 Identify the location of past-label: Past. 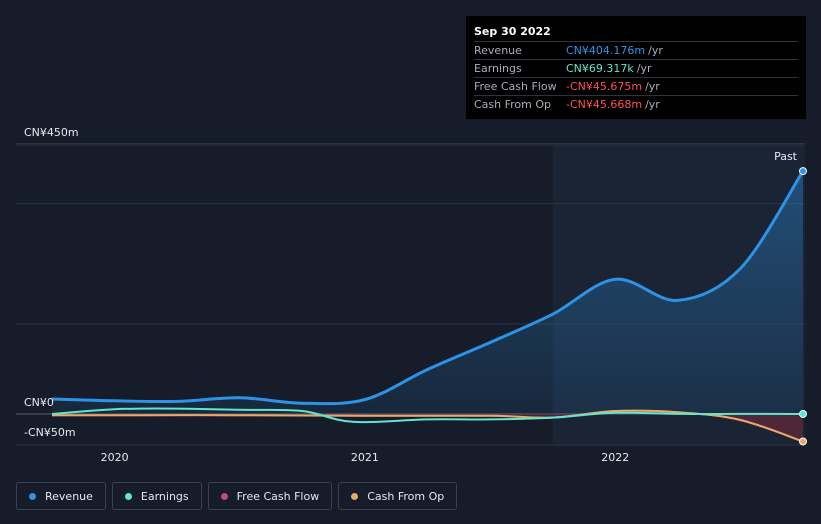
(786, 156).